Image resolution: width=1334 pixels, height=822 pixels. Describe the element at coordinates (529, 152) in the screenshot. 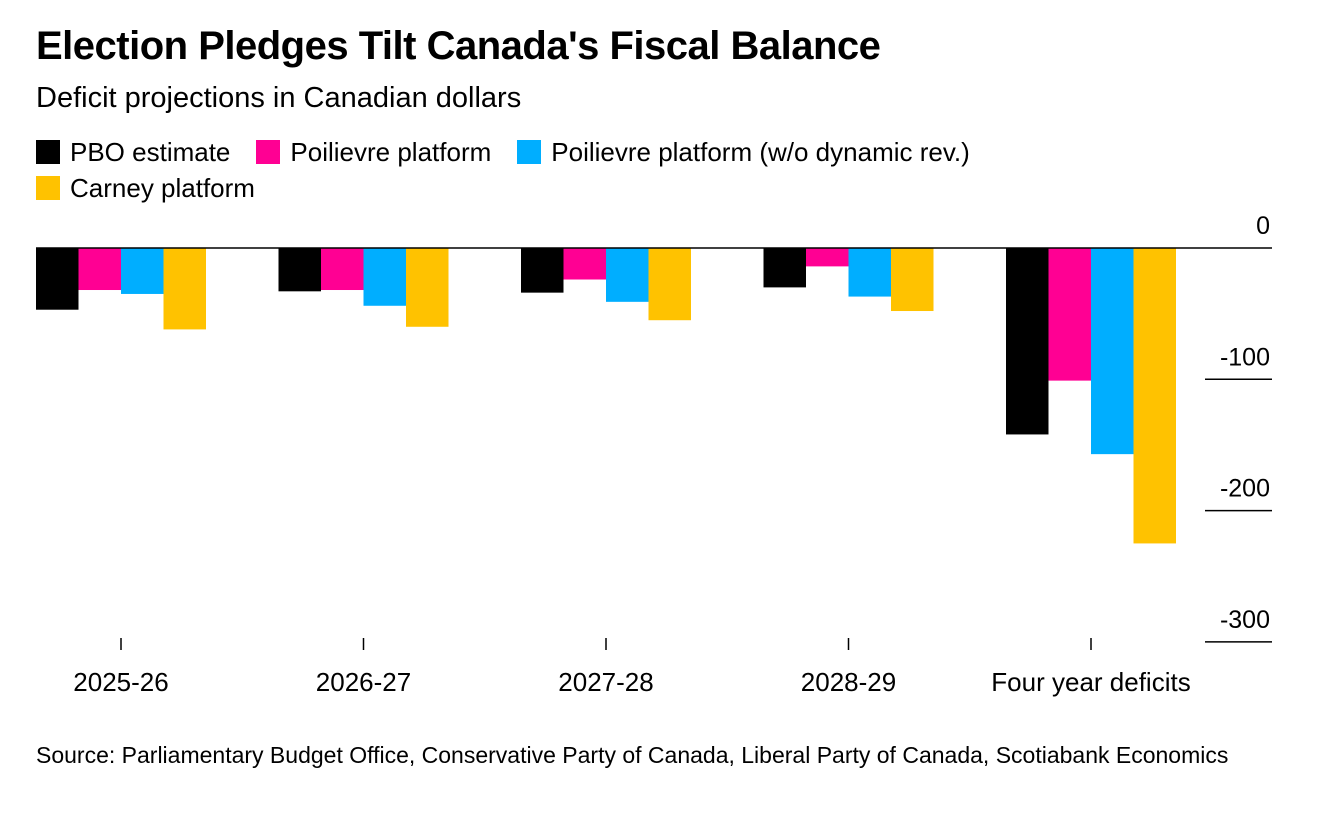

I see `legend-swatch-poilievre-no-dynamic` at that location.